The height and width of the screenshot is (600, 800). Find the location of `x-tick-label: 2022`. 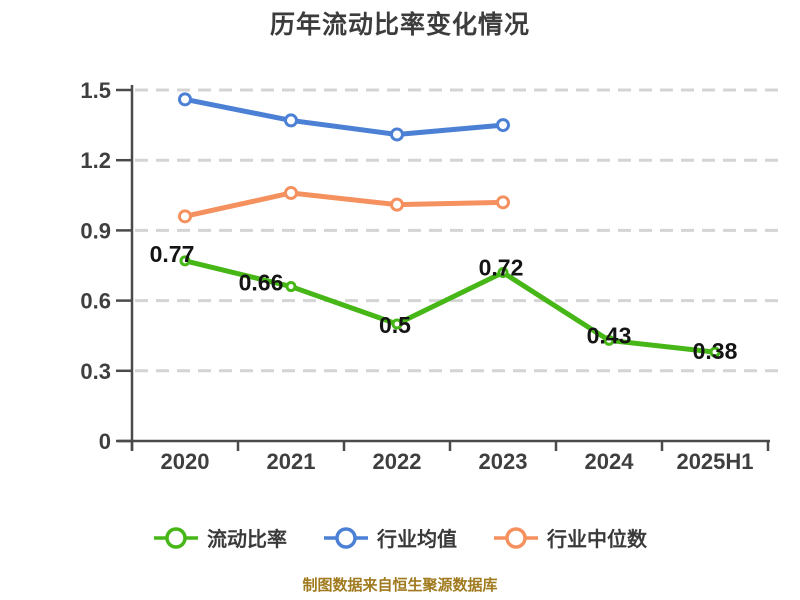

x-tick-label: 2022 is located at coordinates (397, 461).